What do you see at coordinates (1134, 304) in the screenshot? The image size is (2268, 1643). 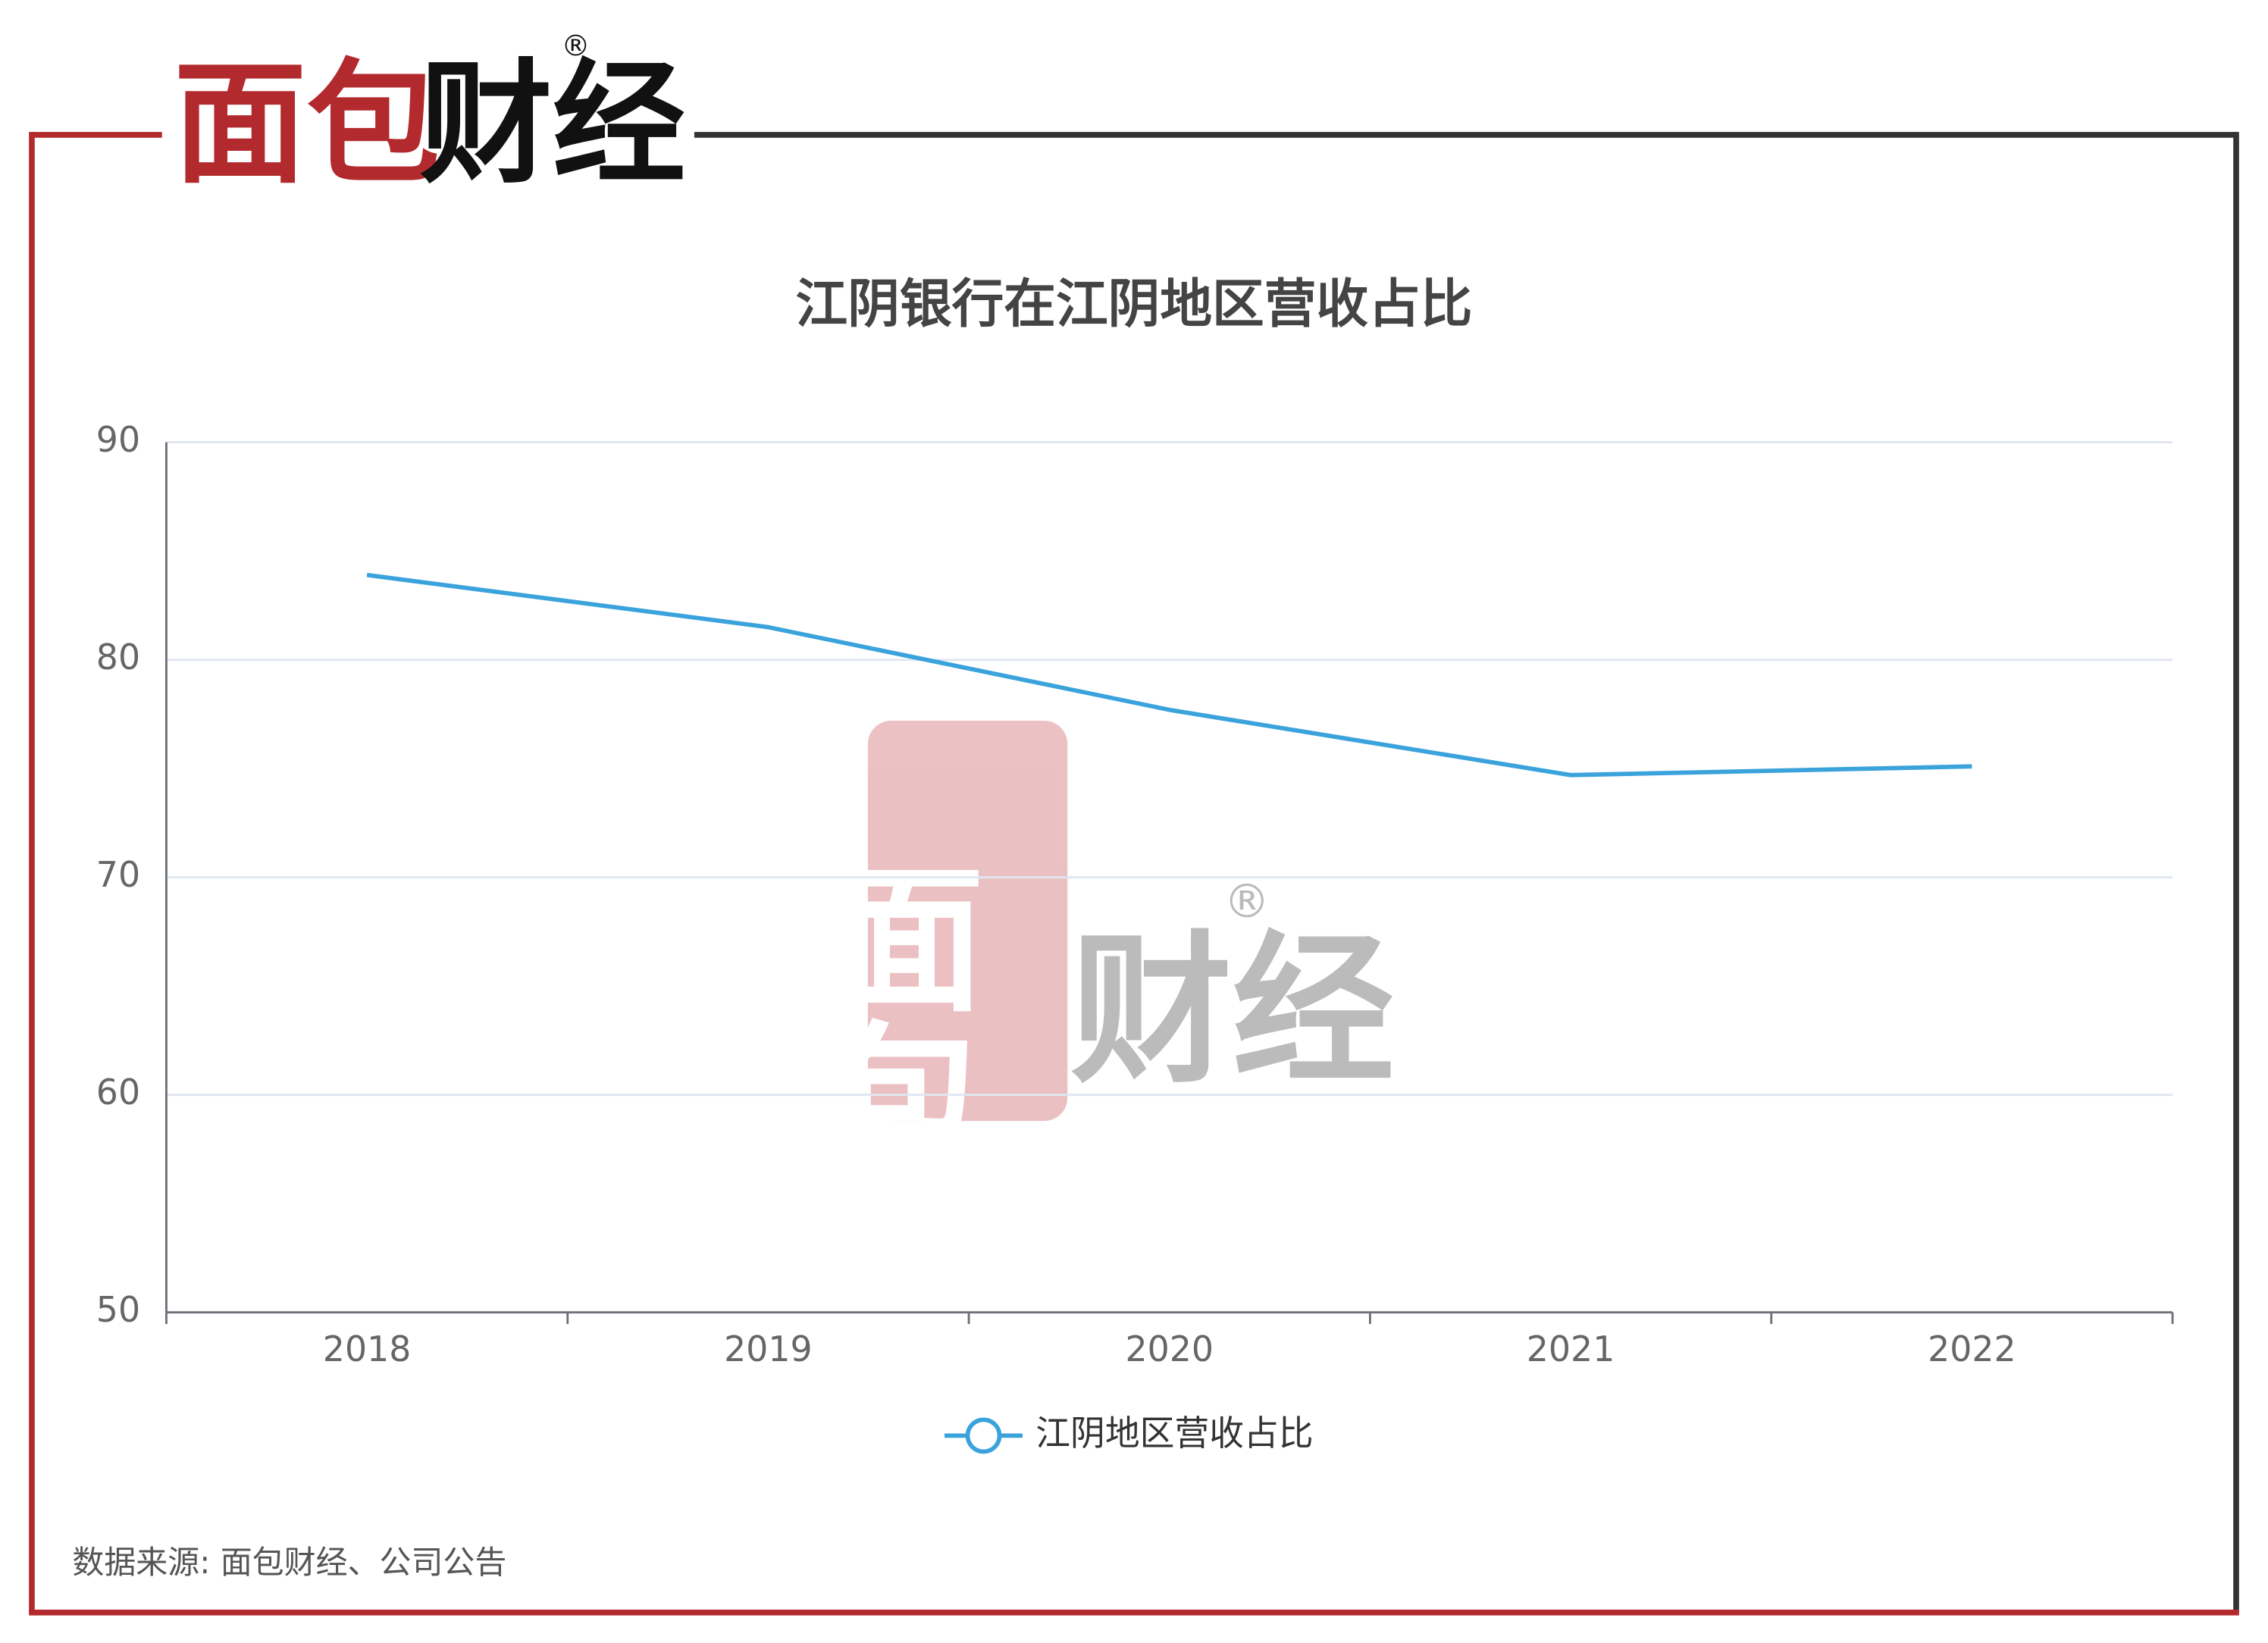 I see `chart-title: 江阴银行在江阴地区营收占比` at bounding box center [1134, 304].